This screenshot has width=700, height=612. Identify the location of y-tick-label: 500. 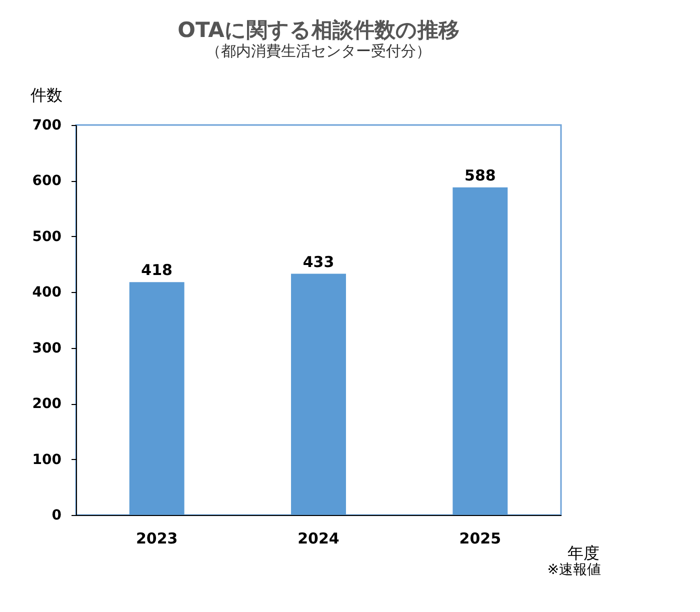
(47, 236).